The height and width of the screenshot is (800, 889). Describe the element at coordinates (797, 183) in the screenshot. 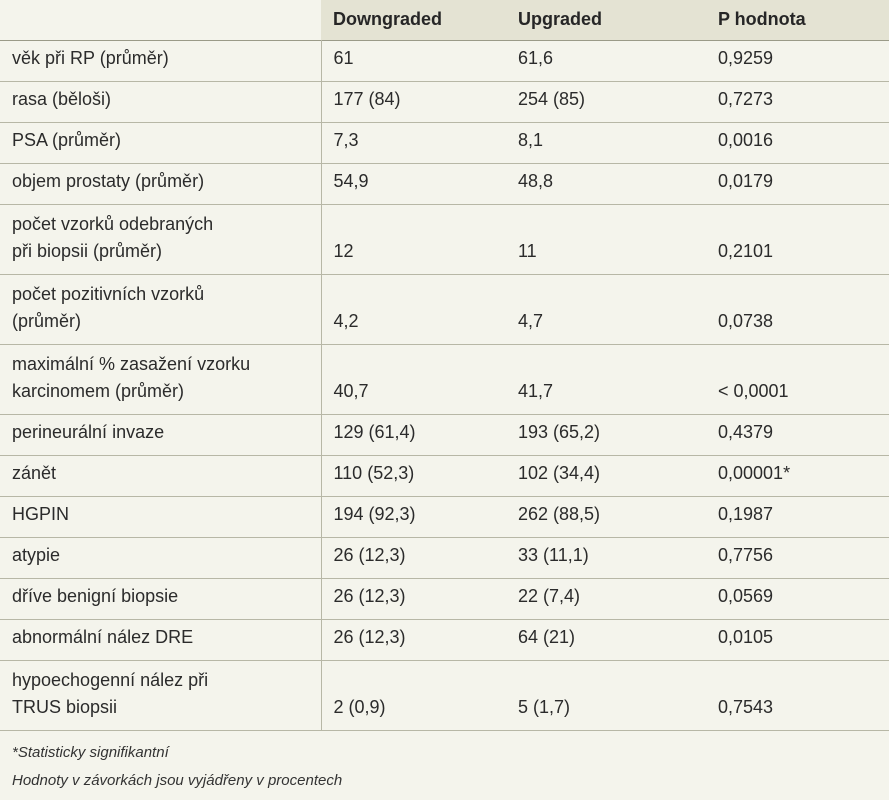

I see `cell-p-value: 0,0179` at that location.